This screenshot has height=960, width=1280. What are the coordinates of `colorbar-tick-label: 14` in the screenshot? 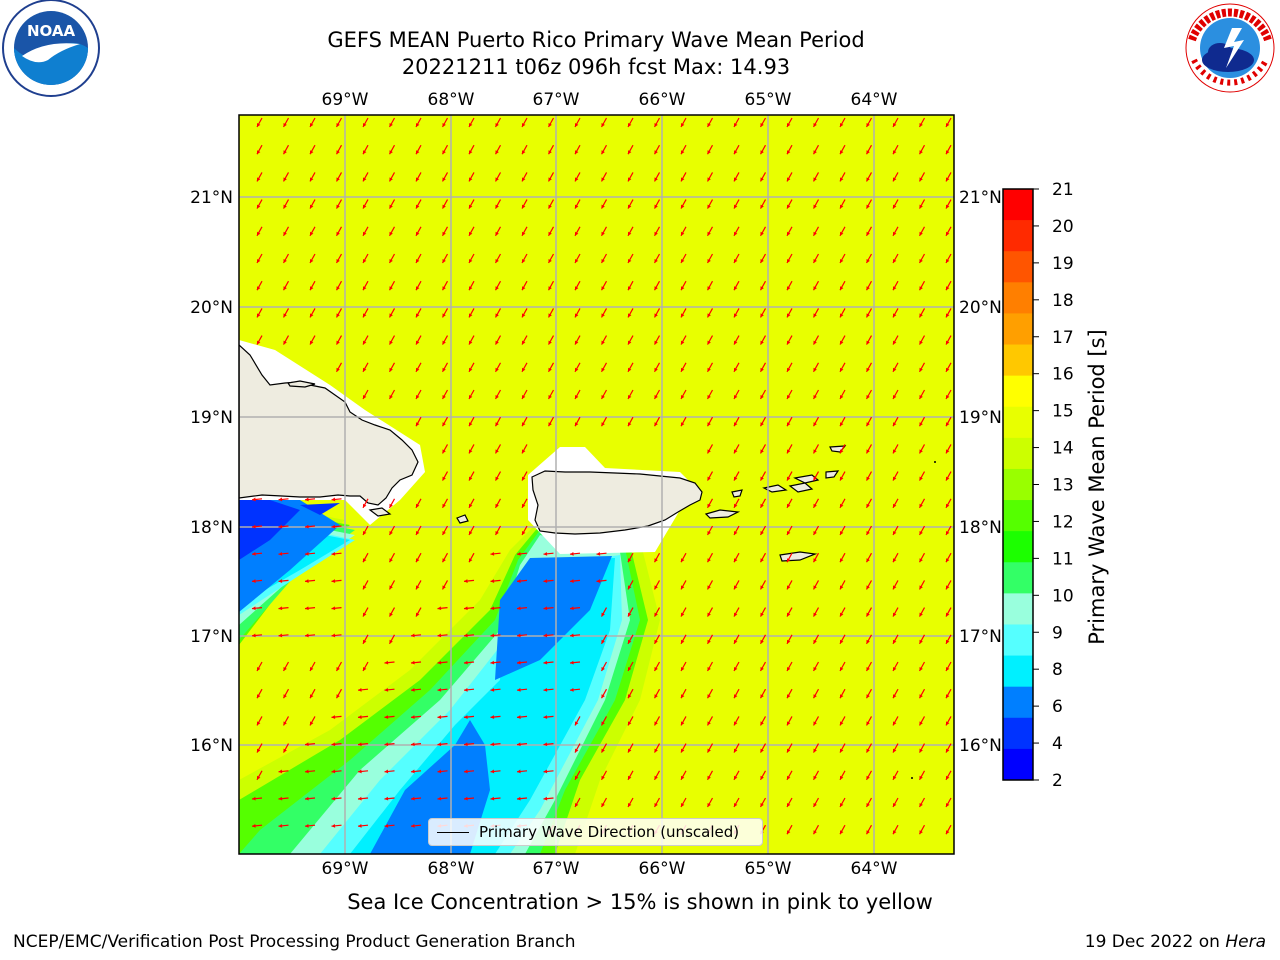 It's located at (1063, 449).